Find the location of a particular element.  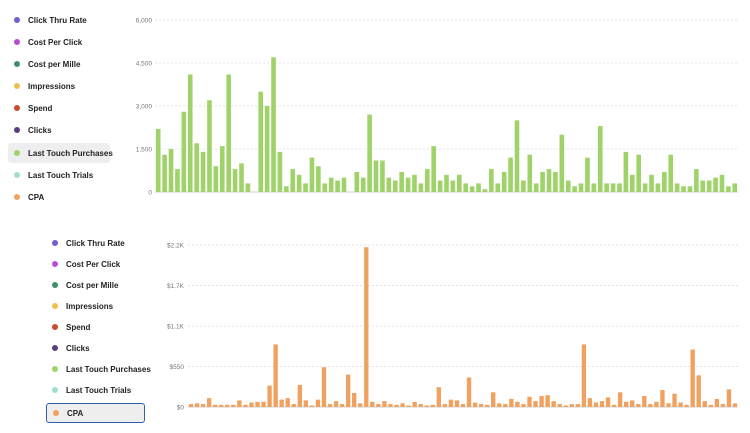

metric-impressions: Impressions is located at coordinates (95, 306).